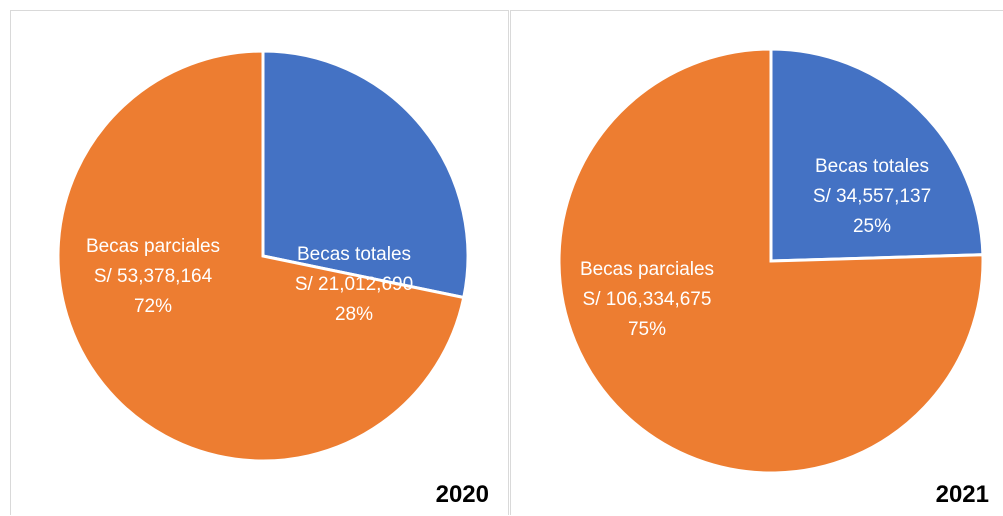 The width and height of the screenshot is (1003, 516). Describe the element at coordinates (153, 276) in the screenshot. I see `slice-amount-label: S/ 53,378,164` at that location.